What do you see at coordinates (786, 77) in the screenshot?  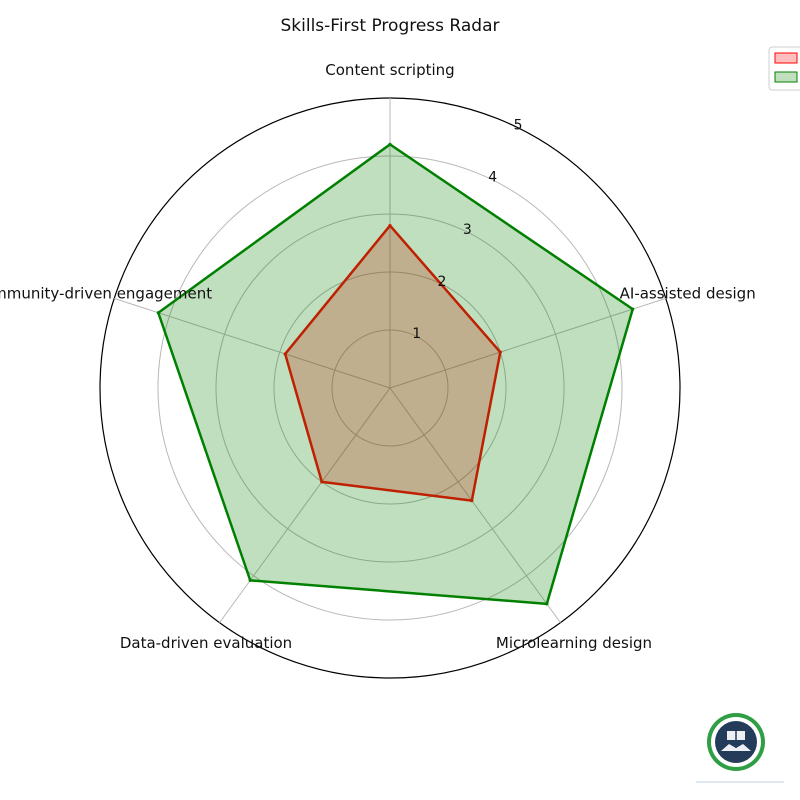 I see `legend-swatch-green` at bounding box center [786, 77].